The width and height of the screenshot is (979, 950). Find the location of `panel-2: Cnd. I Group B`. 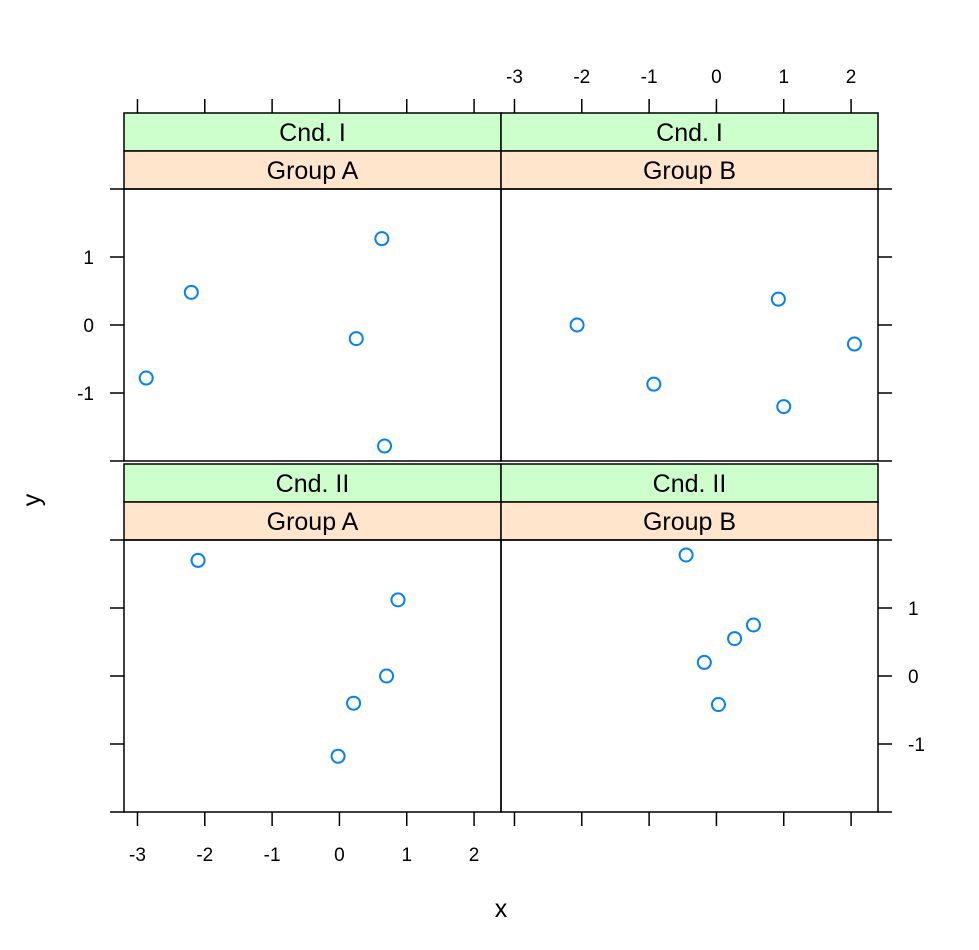

panel-2: Cnd. I Group B is located at coordinates (689, 287).